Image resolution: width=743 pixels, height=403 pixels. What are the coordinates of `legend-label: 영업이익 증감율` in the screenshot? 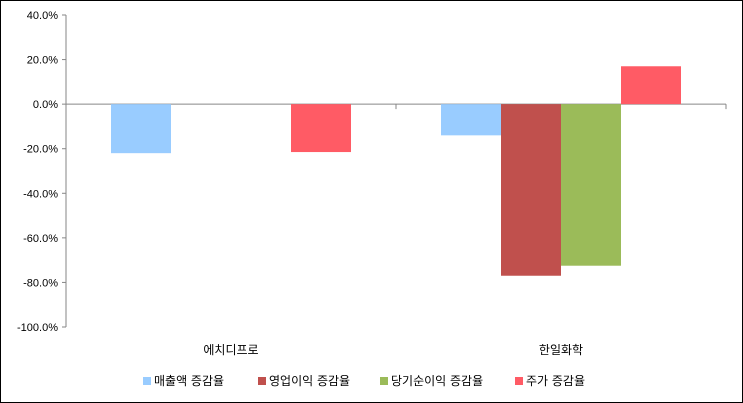 It's located at (309, 381).